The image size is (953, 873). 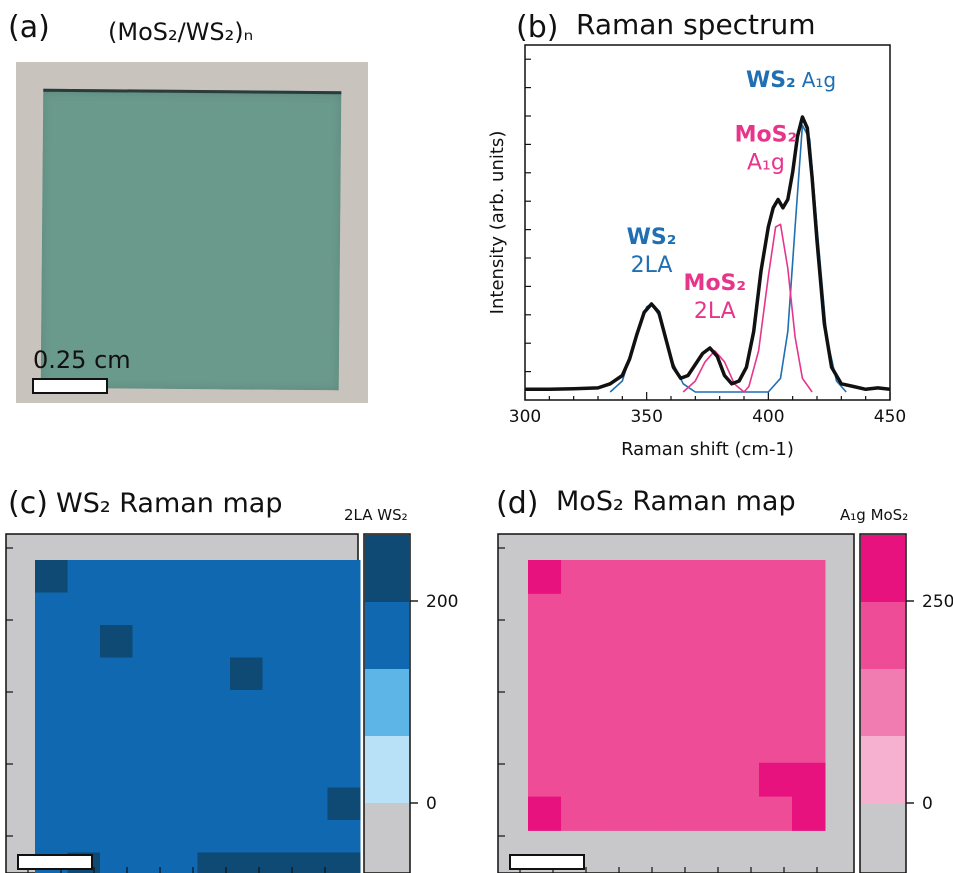 I want to click on colorbar-tick-label: 0, so click(x=431, y=804).